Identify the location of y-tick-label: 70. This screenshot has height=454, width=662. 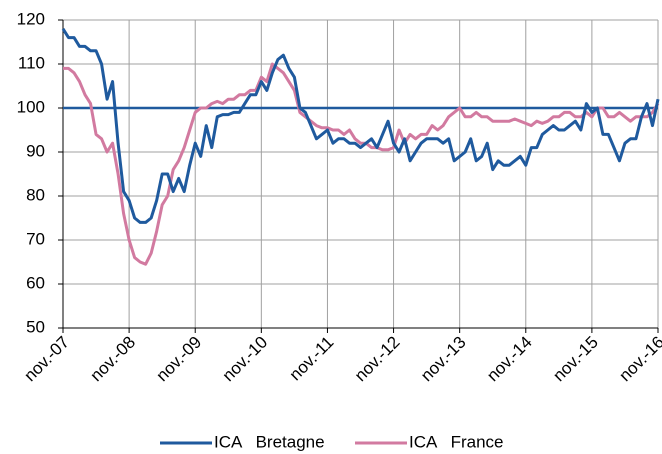
(35, 238).